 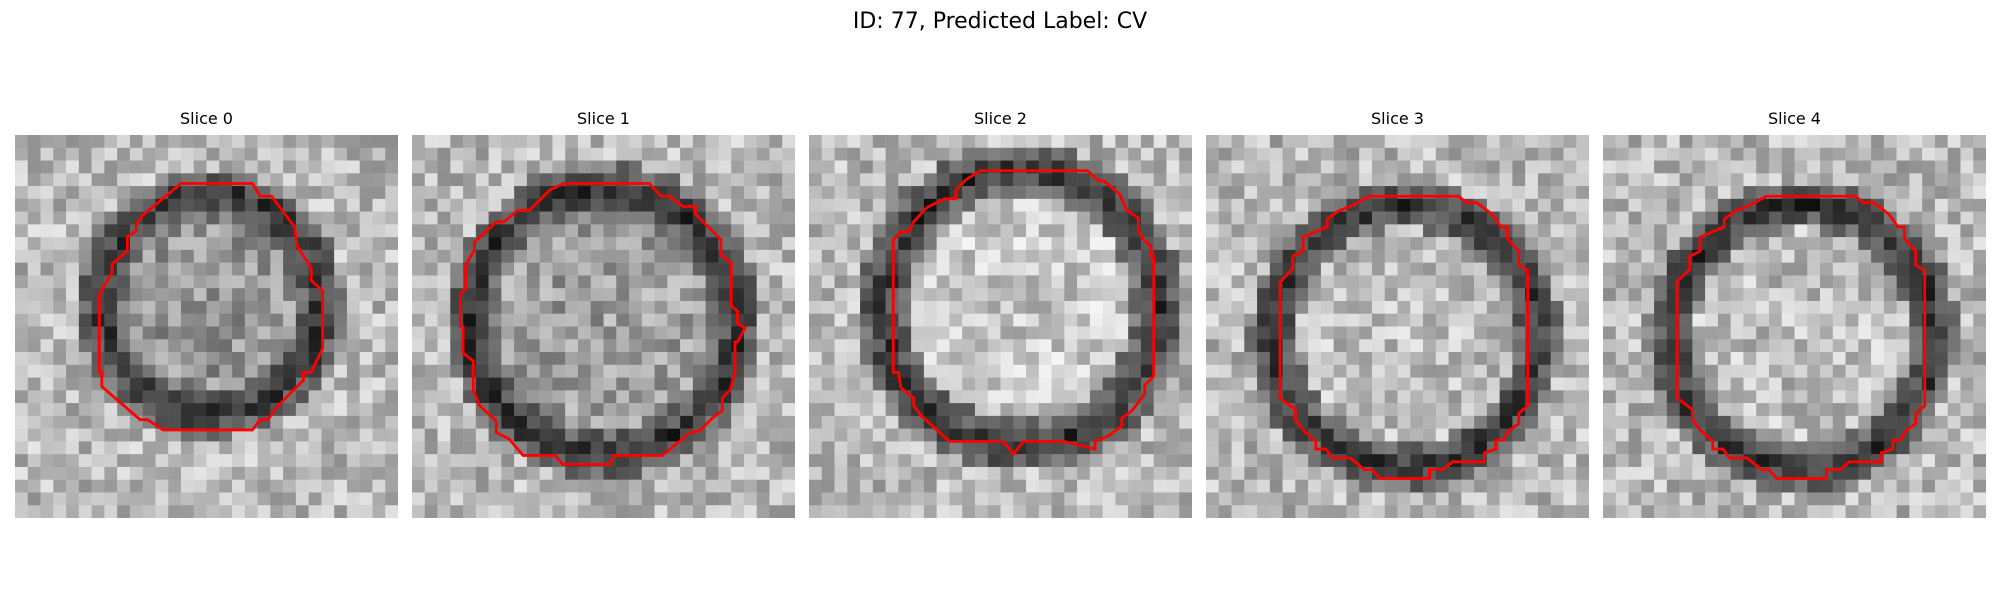 I want to click on slice-panel-3: Slice 3, so click(x=1397, y=313).